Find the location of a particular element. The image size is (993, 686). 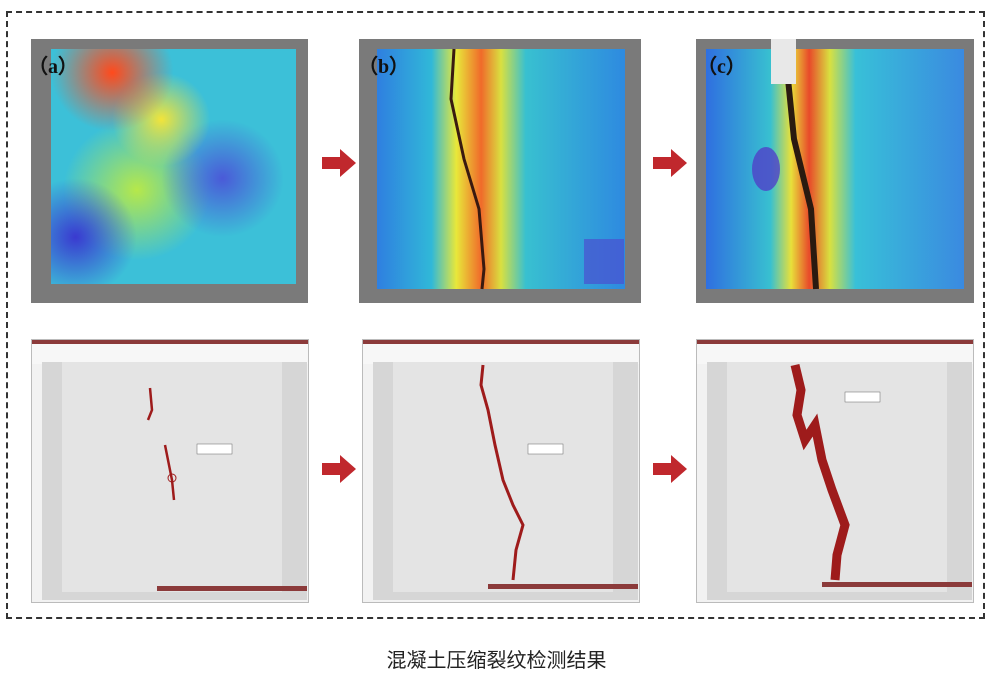

heatmap-panel-c is located at coordinates (835, 171).